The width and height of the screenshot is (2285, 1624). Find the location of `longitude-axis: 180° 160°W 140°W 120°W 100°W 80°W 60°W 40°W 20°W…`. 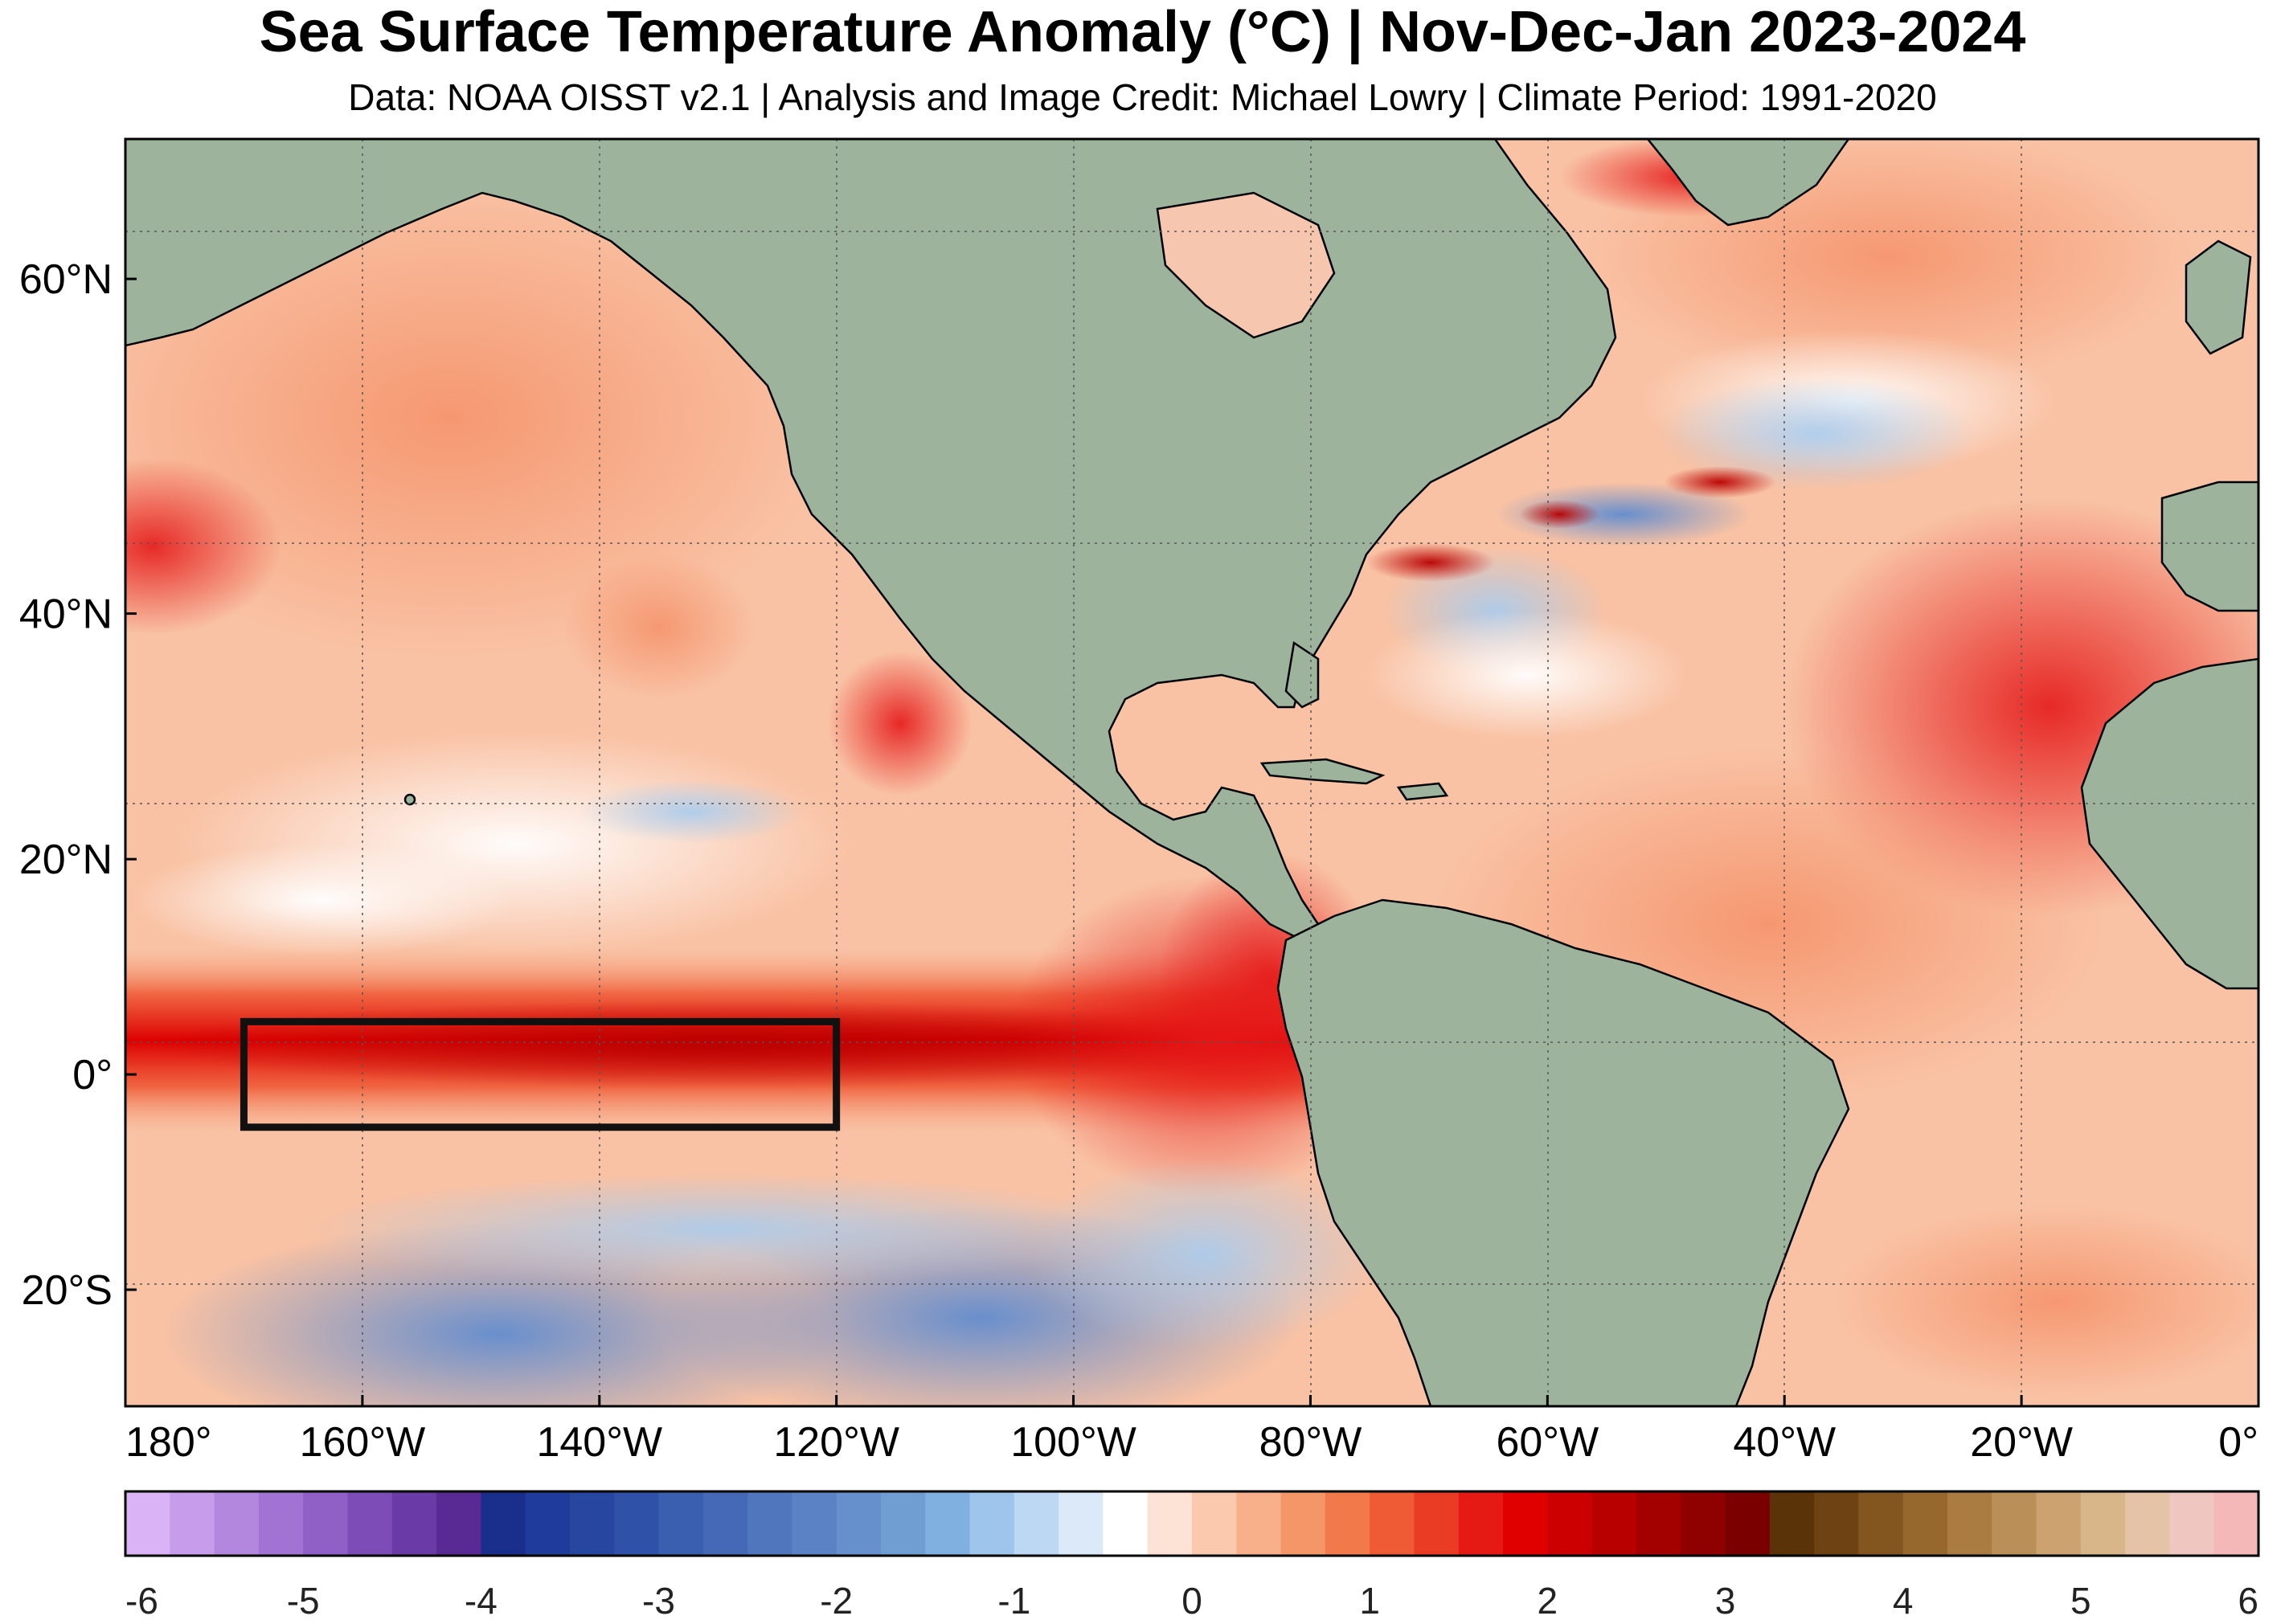

longitude-axis: 180° 160°W 140°W 120°W 100°W 80°W 60°W 40°W 20°W… is located at coordinates (1192, 1430).